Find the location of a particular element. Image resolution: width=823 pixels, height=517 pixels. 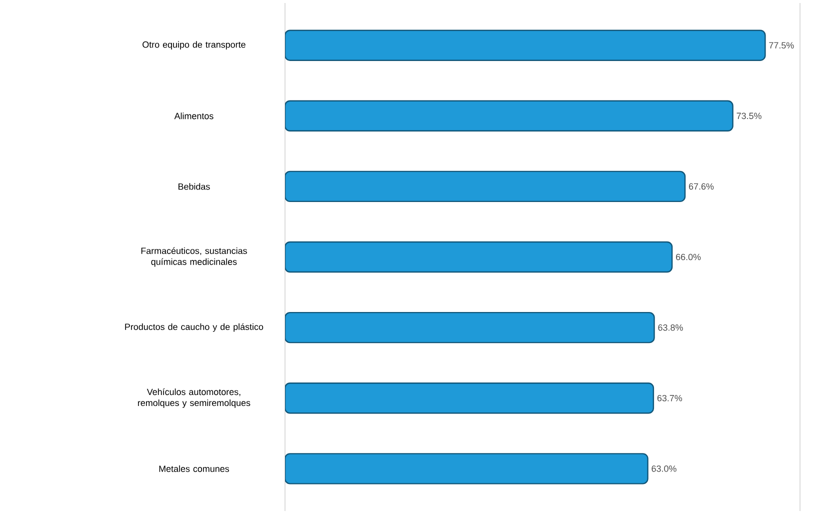

y-tick-label: Alimentos is located at coordinates (194, 116).